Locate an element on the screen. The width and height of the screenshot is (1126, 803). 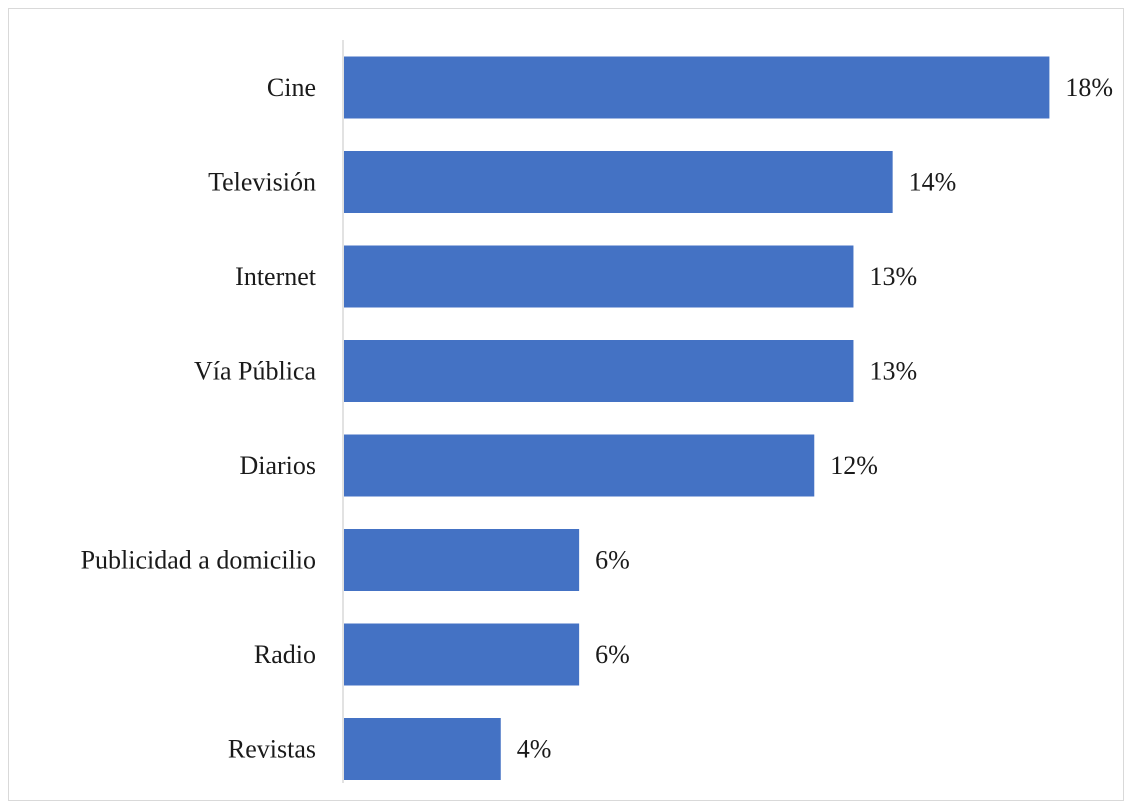
category-label-cine: Cine is located at coordinates (291, 87).